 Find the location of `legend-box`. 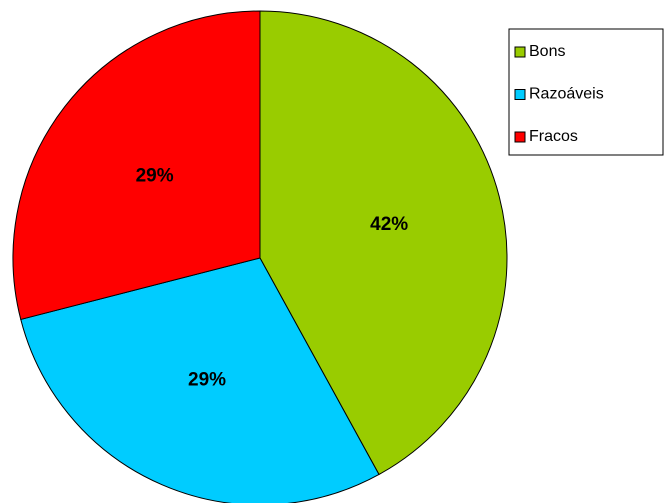

legend-box is located at coordinates (586, 92).